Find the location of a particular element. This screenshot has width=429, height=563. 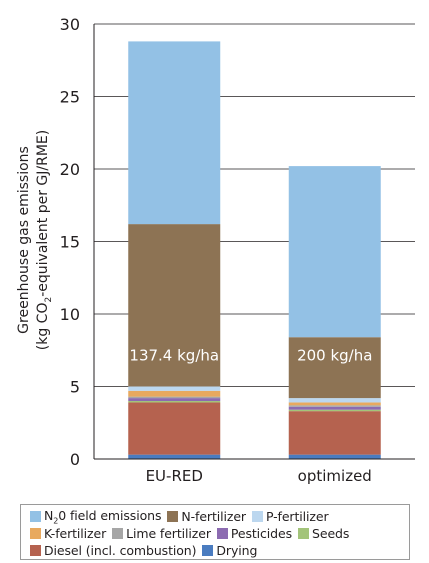

legend-label: K-fertilizer is located at coordinates (75, 533).